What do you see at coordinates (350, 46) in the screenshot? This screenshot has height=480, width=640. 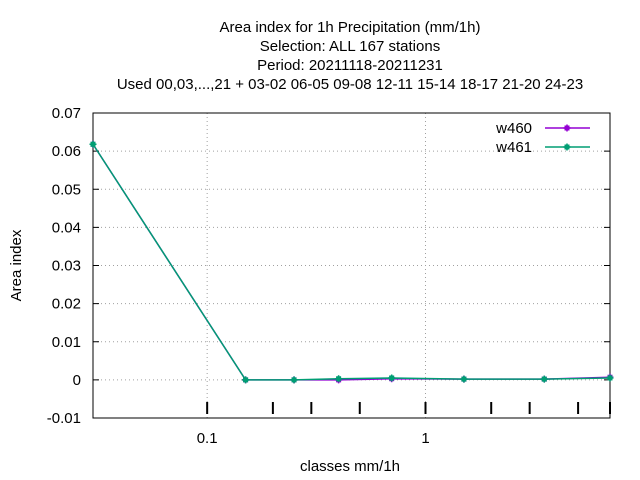 I see `title-line: Selection: ALL 167 stations` at bounding box center [350, 46].